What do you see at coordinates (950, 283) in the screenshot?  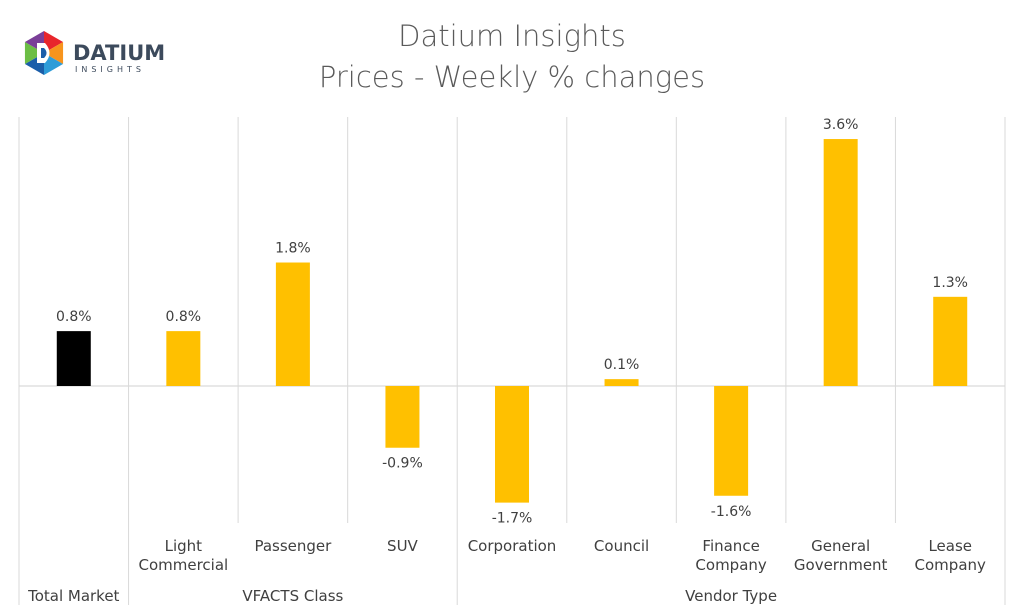 I see `data-label: 1.3%` at bounding box center [950, 283].